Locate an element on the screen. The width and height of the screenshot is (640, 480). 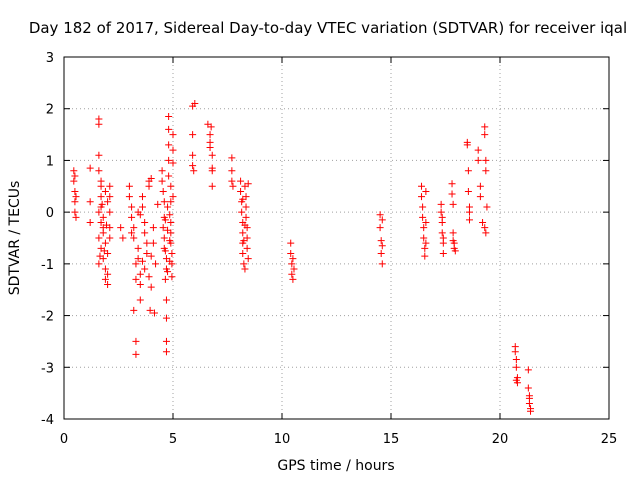
y-tick-label: -2 is located at coordinates (47, 317).